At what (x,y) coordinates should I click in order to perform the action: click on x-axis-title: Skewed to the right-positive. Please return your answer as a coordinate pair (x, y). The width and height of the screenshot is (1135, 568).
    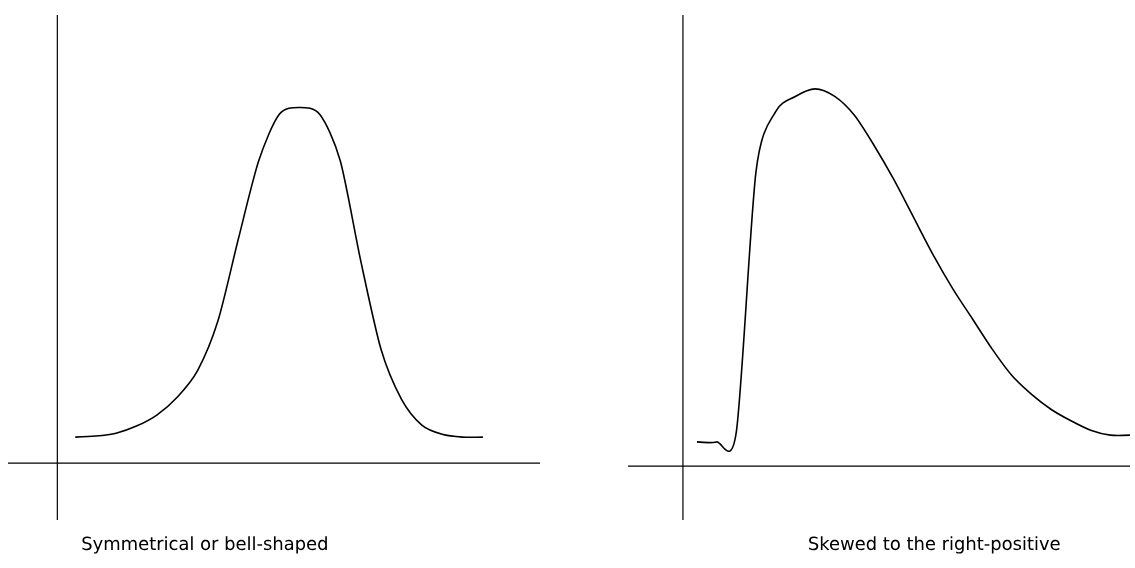
    Looking at the image, I should click on (934, 545).